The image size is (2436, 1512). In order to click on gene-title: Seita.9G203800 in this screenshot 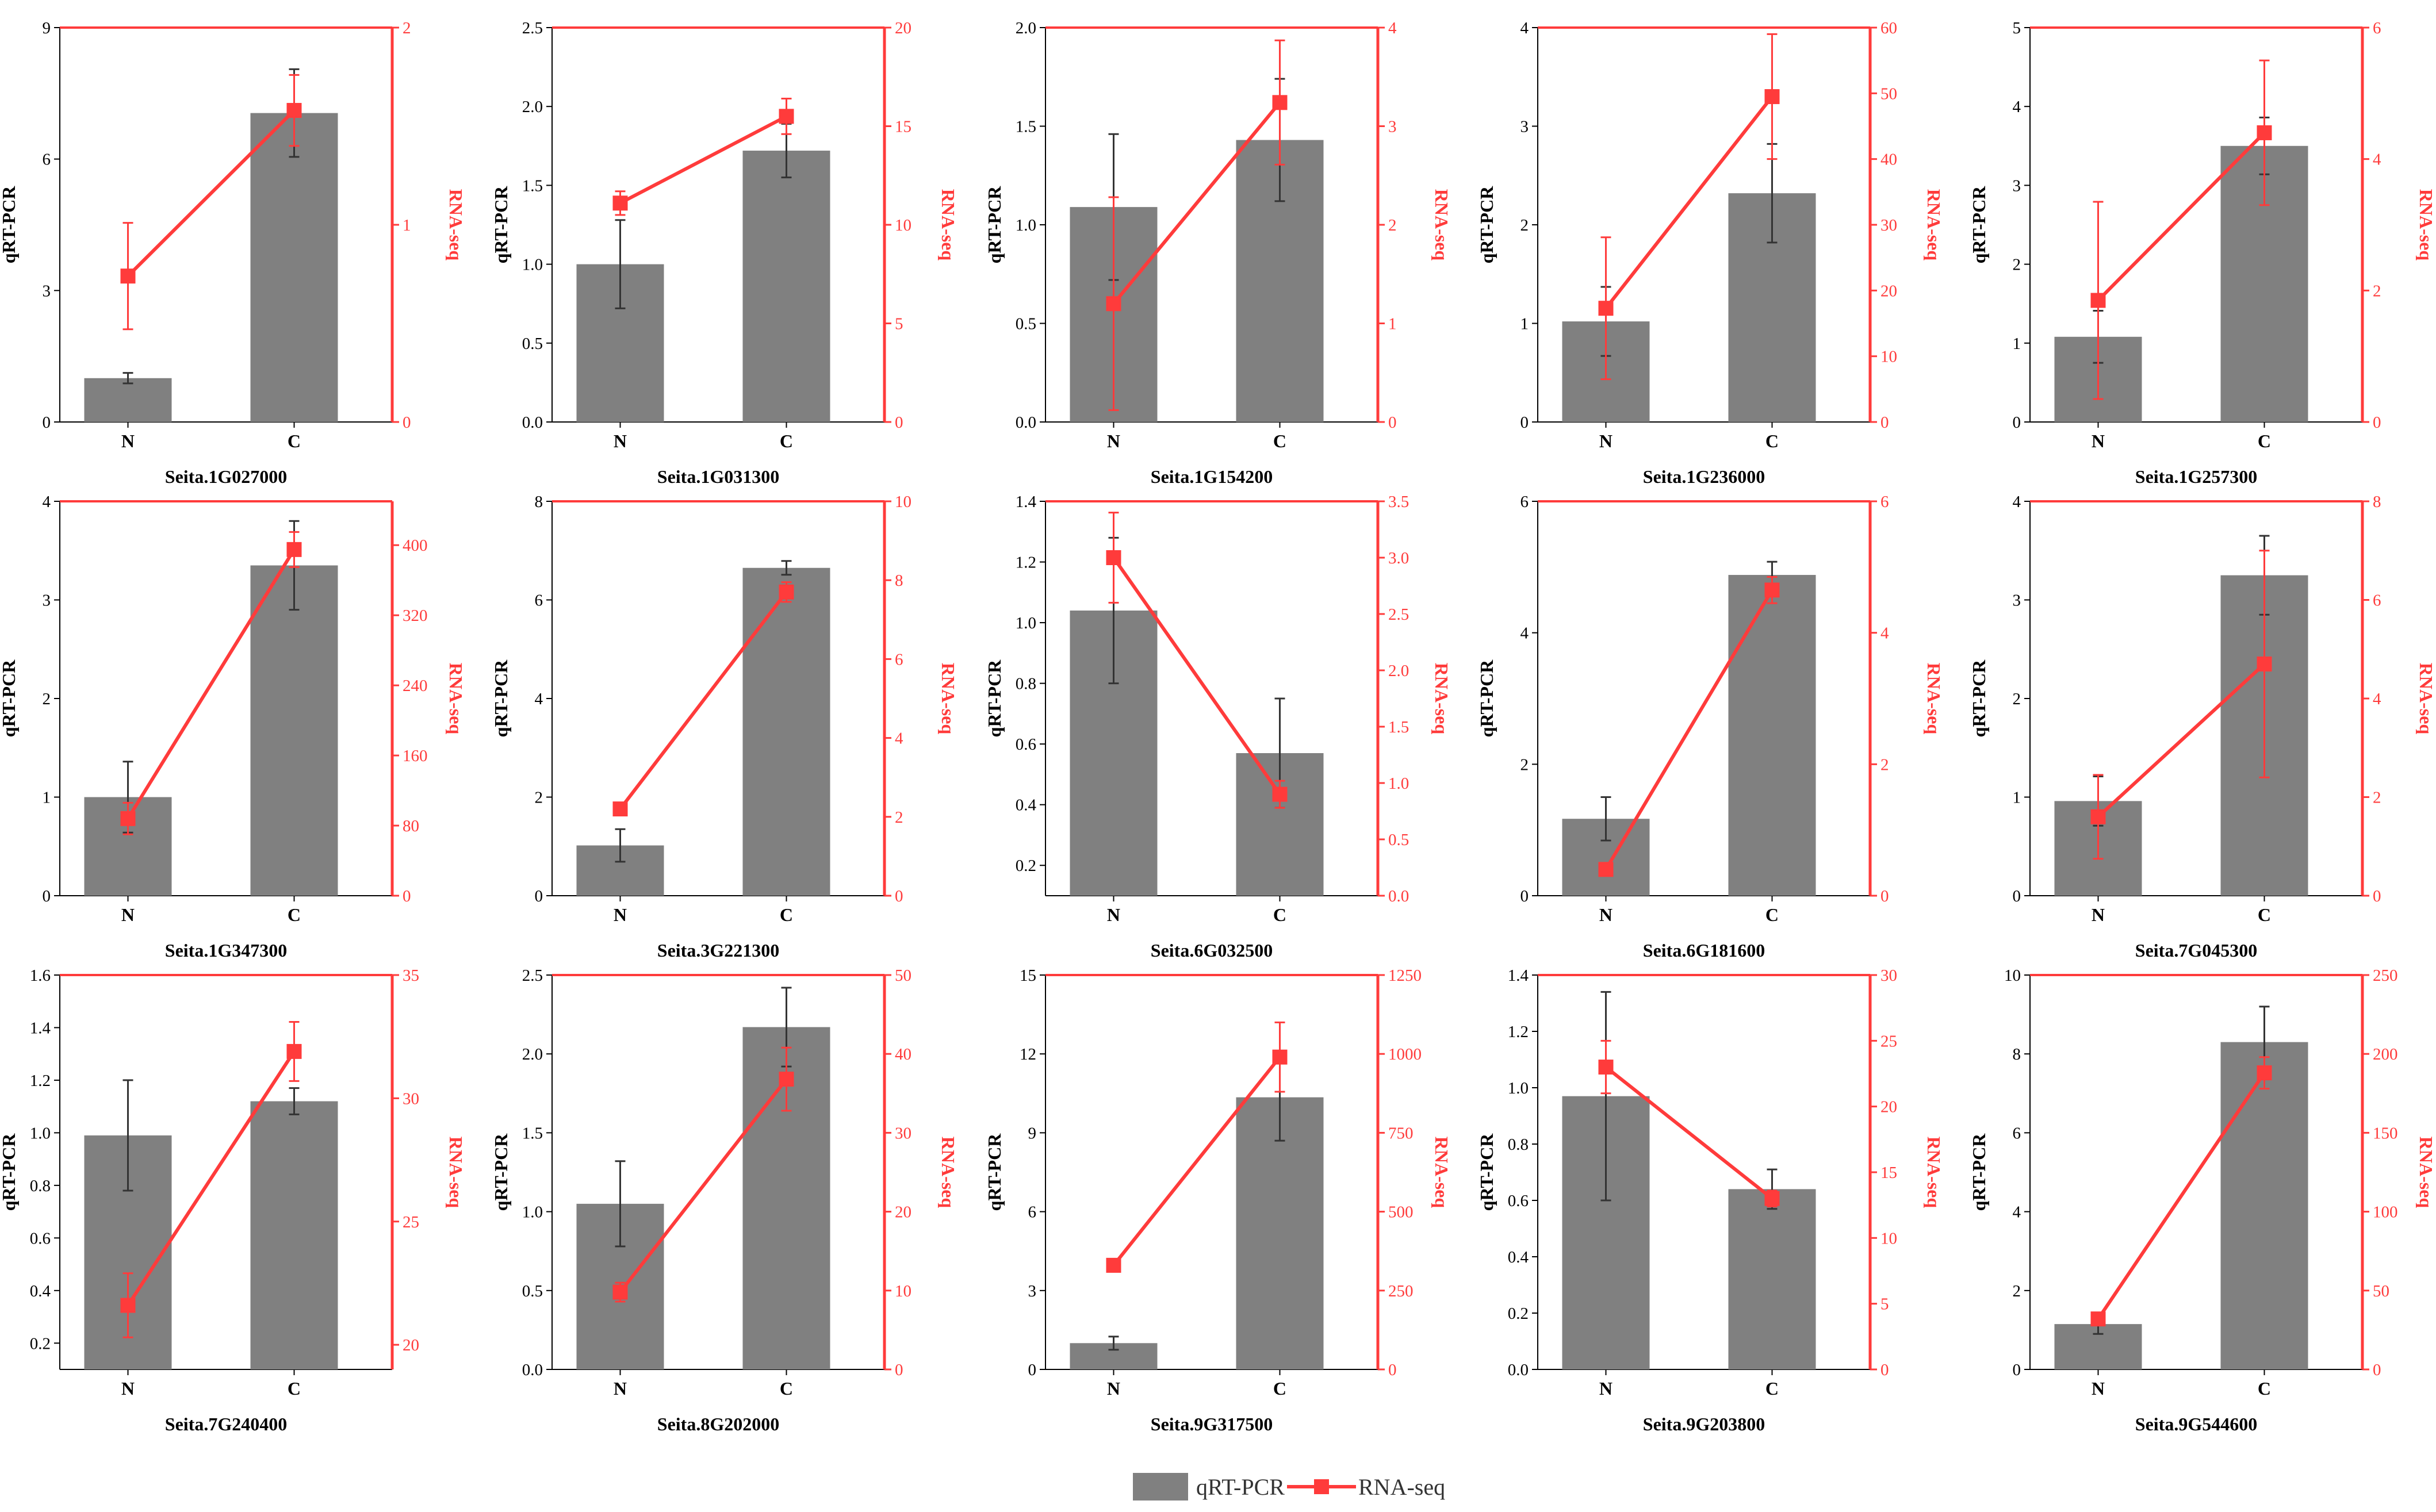, I will do `click(1704, 1424)`.